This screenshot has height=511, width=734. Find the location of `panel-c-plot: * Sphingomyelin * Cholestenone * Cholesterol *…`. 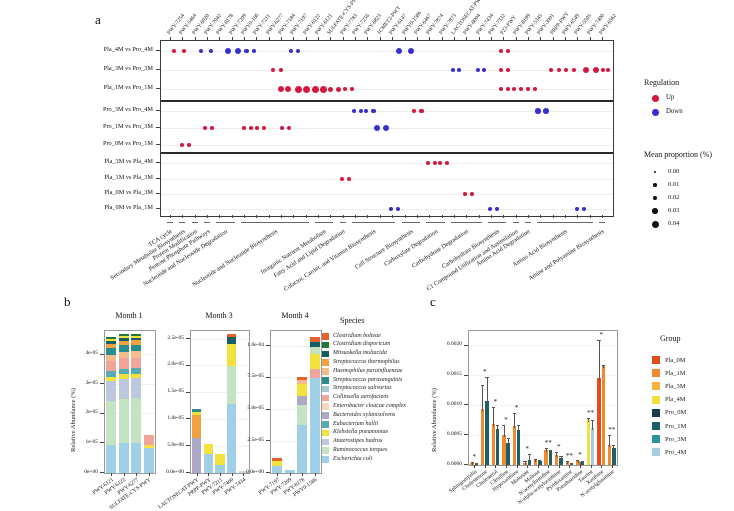

panel-c-plot: * Sphingomyelin * Cholestenone * Cholesterol *… is located at coordinates (533, 418).